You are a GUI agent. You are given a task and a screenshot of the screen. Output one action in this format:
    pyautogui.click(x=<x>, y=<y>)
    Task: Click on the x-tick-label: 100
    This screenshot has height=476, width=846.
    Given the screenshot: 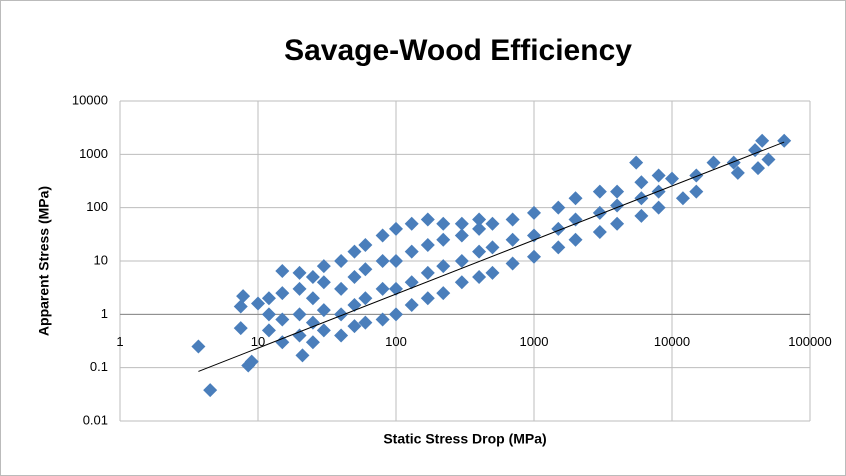 What is the action you would take?
    pyautogui.click(x=396, y=341)
    